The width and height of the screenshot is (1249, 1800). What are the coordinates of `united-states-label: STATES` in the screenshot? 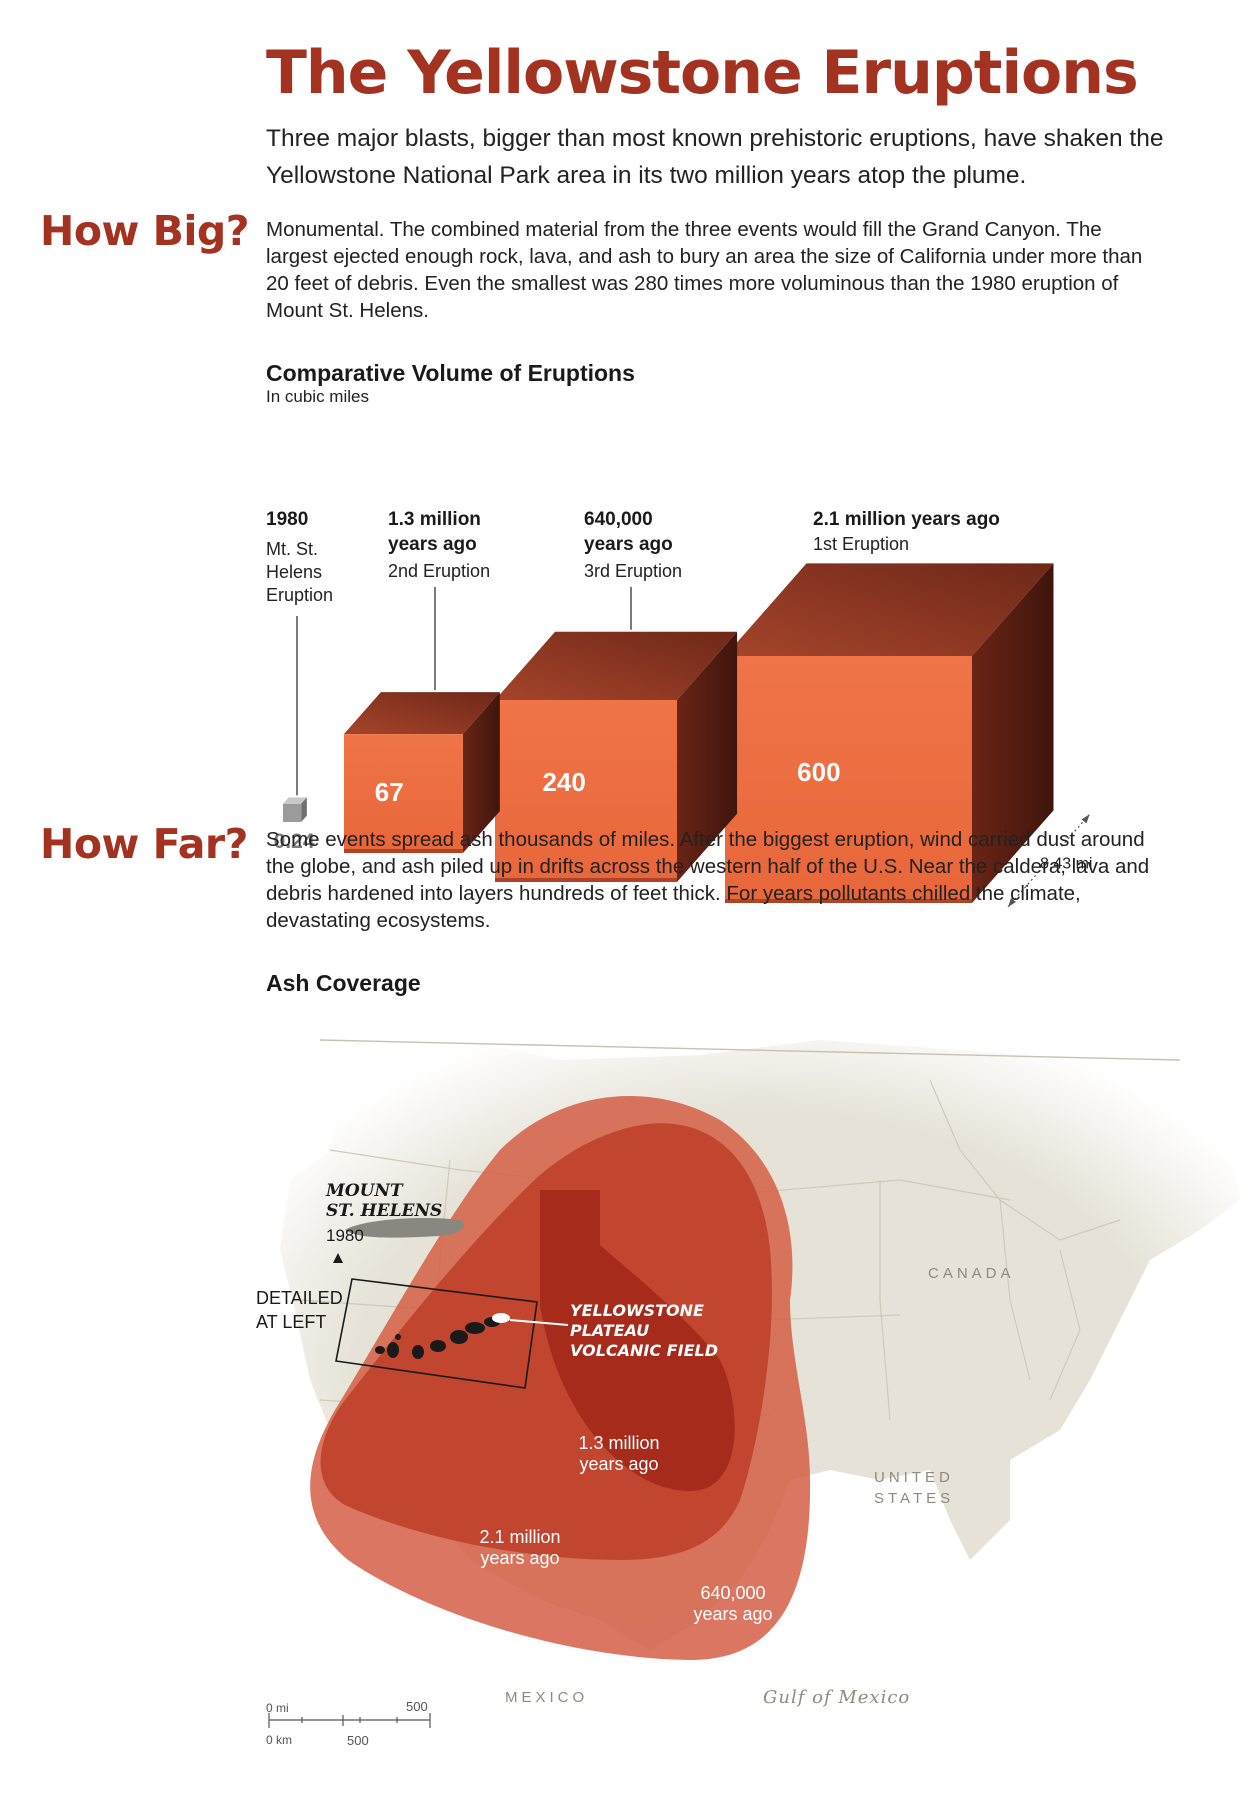 It's located at (914, 1498).